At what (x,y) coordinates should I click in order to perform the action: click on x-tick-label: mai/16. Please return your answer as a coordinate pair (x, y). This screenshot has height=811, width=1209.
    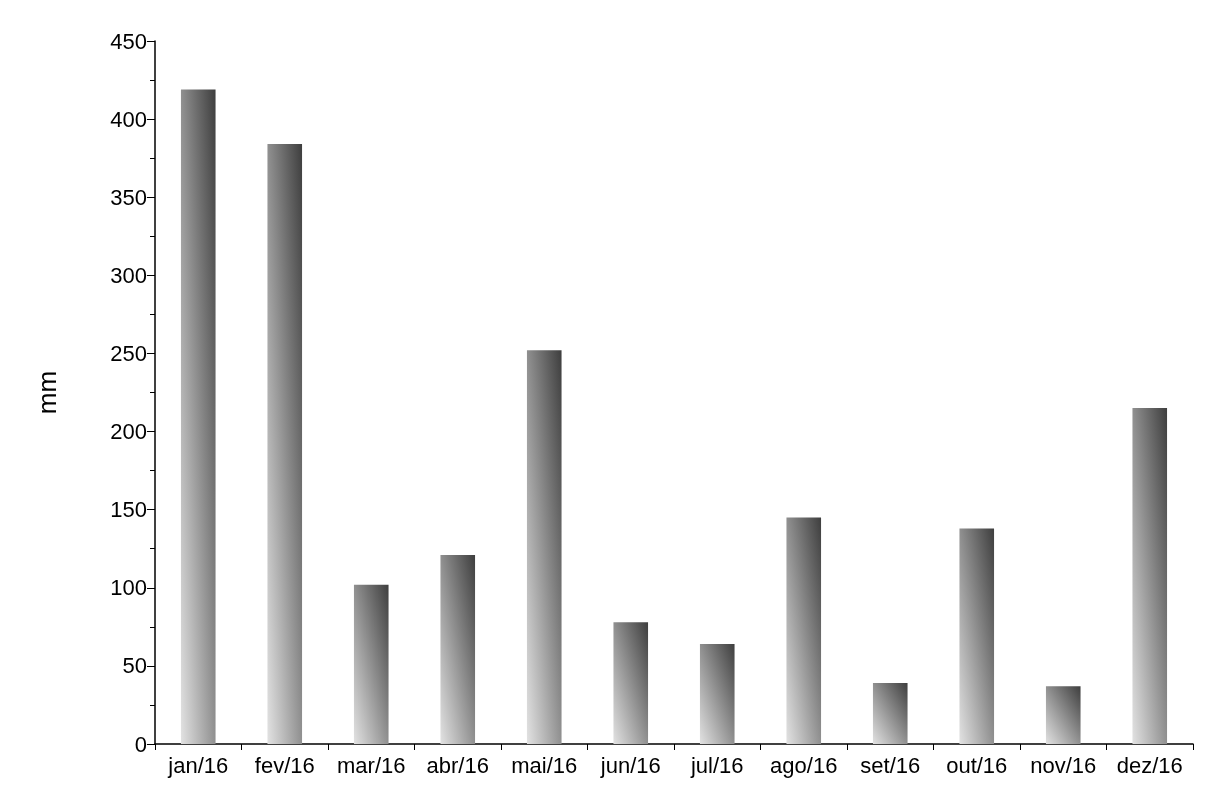
    Looking at the image, I should click on (544, 765).